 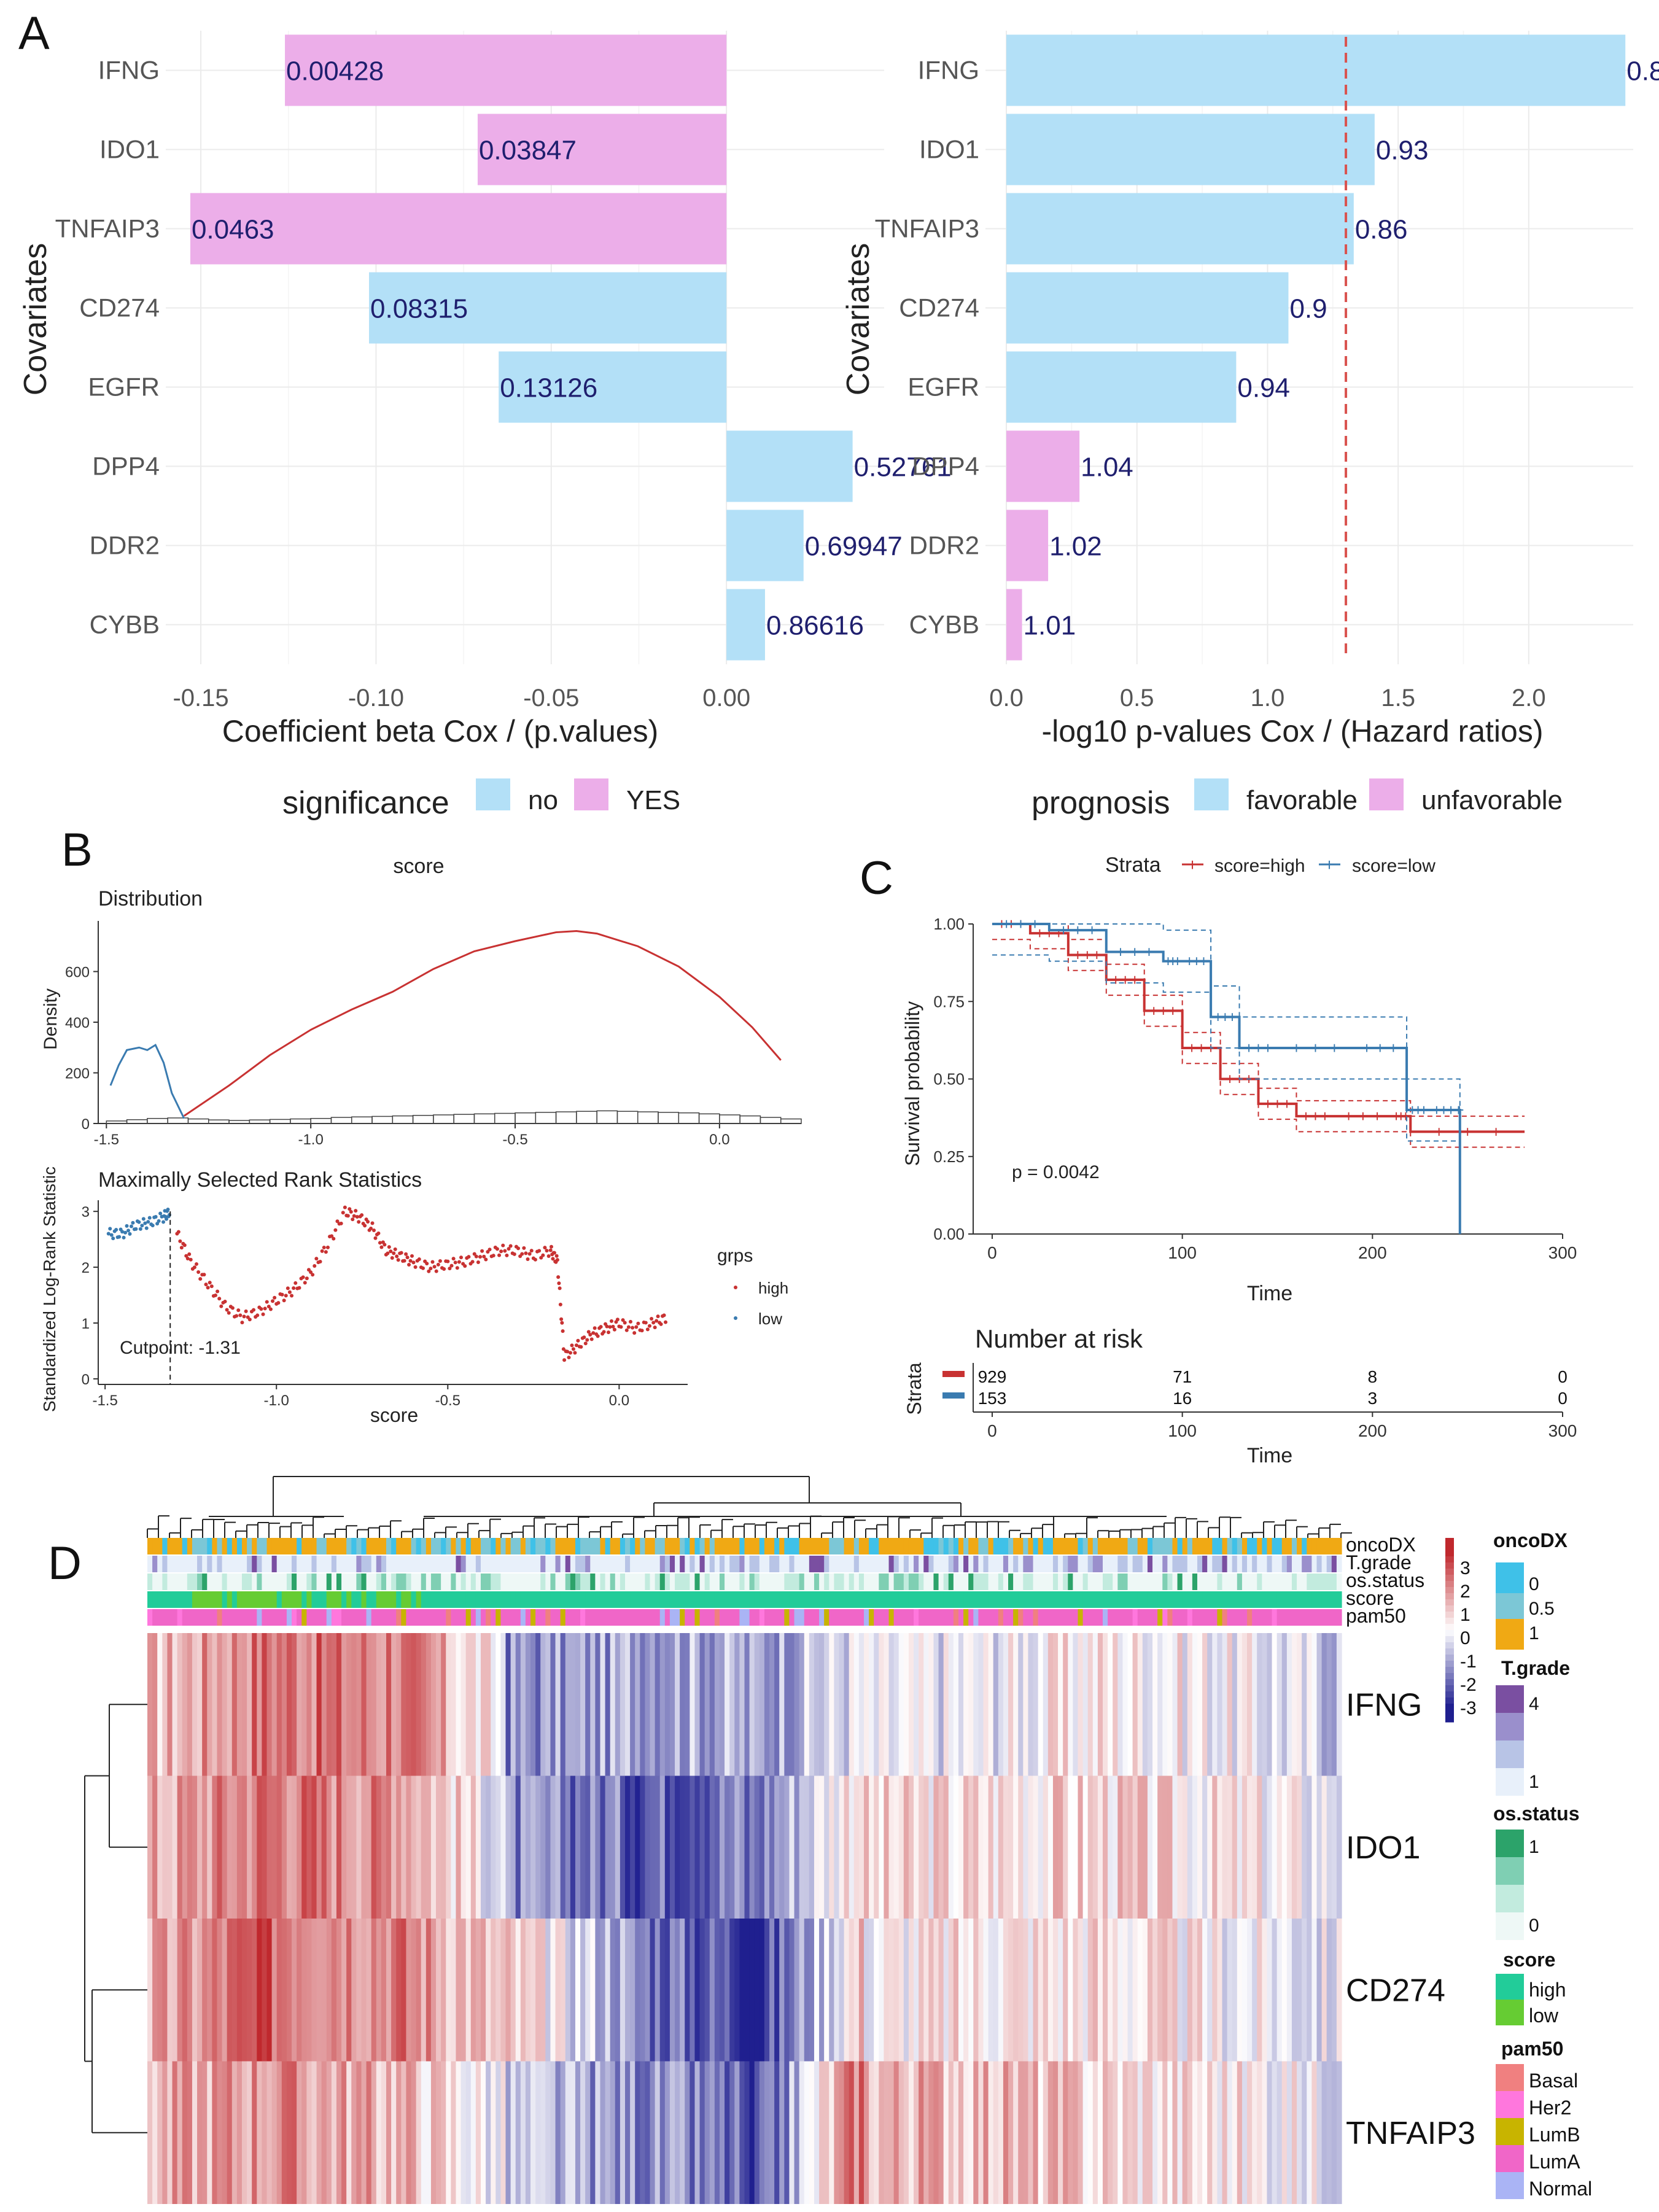 I want to click on b-max-point-low, so click(x=113, y=1238).